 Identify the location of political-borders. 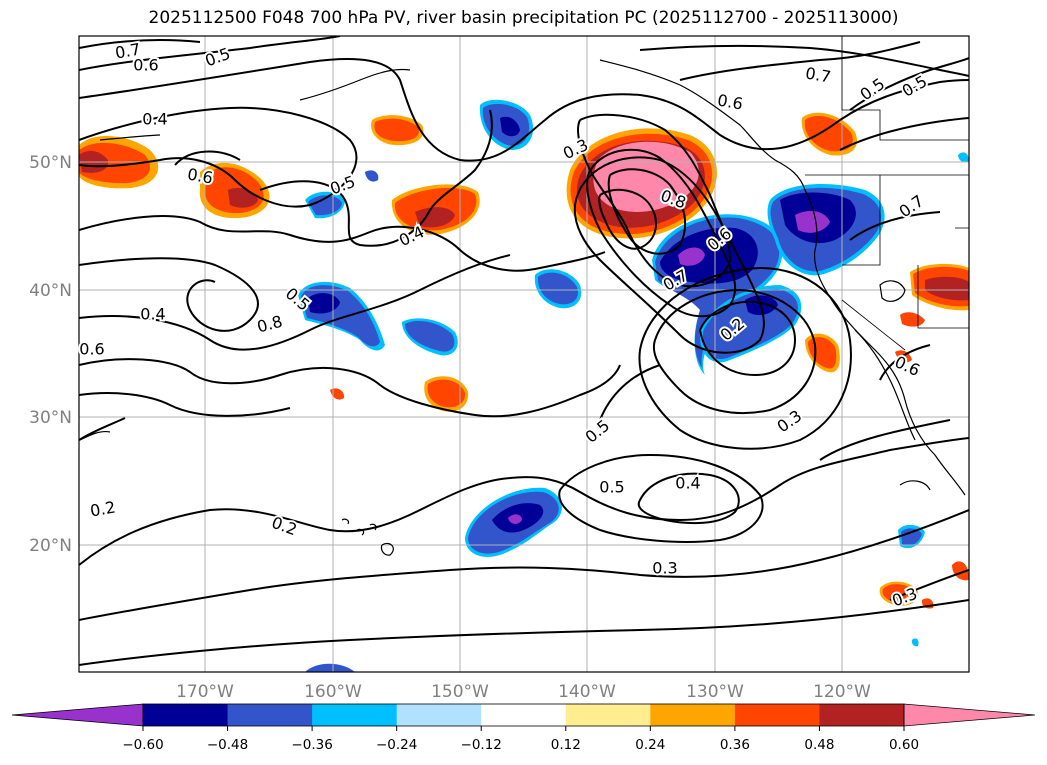
(887, 193).